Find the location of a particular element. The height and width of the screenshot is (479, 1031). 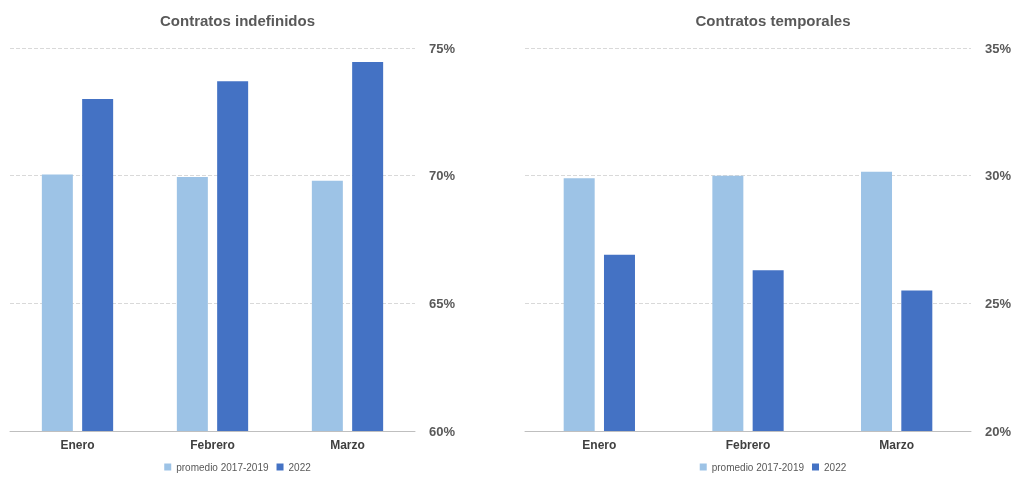

y-tick-label: 65% is located at coordinates (442, 303).